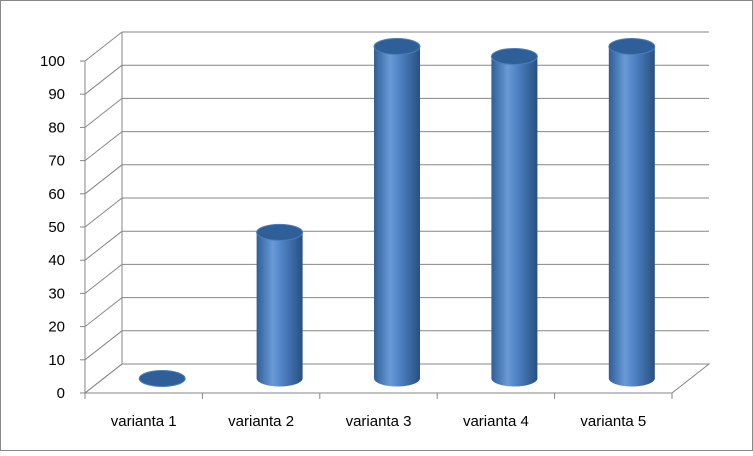  What do you see at coordinates (56, 194) in the screenshot?
I see `y-tick-label: 60` at bounding box center [56, 194].